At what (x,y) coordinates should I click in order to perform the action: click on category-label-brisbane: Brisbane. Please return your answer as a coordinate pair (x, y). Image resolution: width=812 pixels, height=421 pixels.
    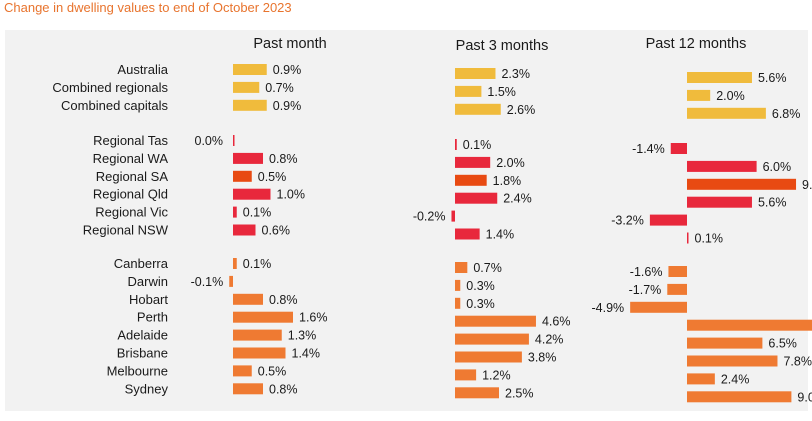
    Looking at the image, I should click on (142, 353).